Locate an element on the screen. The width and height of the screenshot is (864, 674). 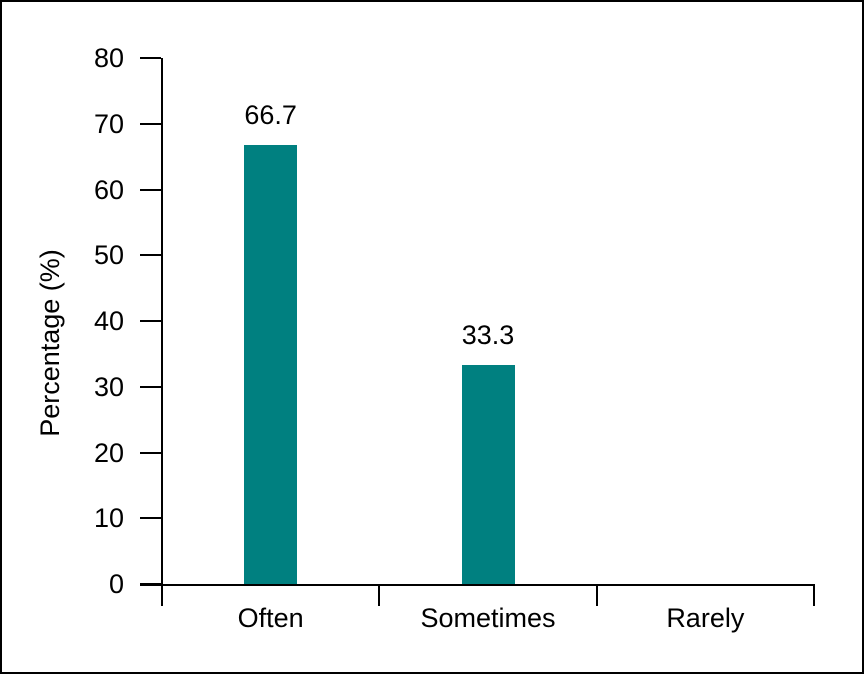
bar-value-label: 33.3 is located at coordinates (488, 335).